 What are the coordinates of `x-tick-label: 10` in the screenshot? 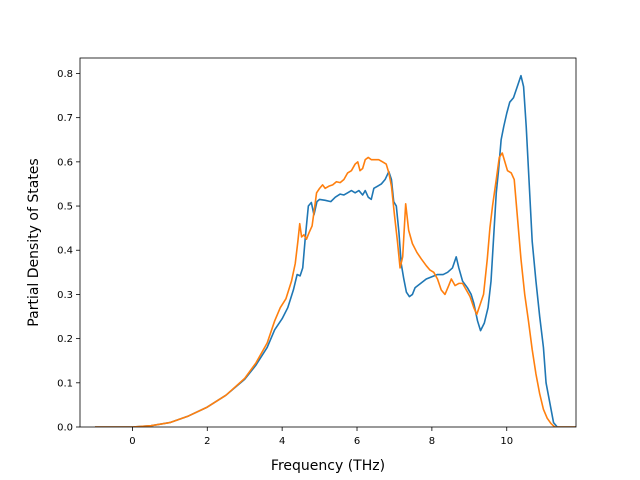 It's located at (506, 441).